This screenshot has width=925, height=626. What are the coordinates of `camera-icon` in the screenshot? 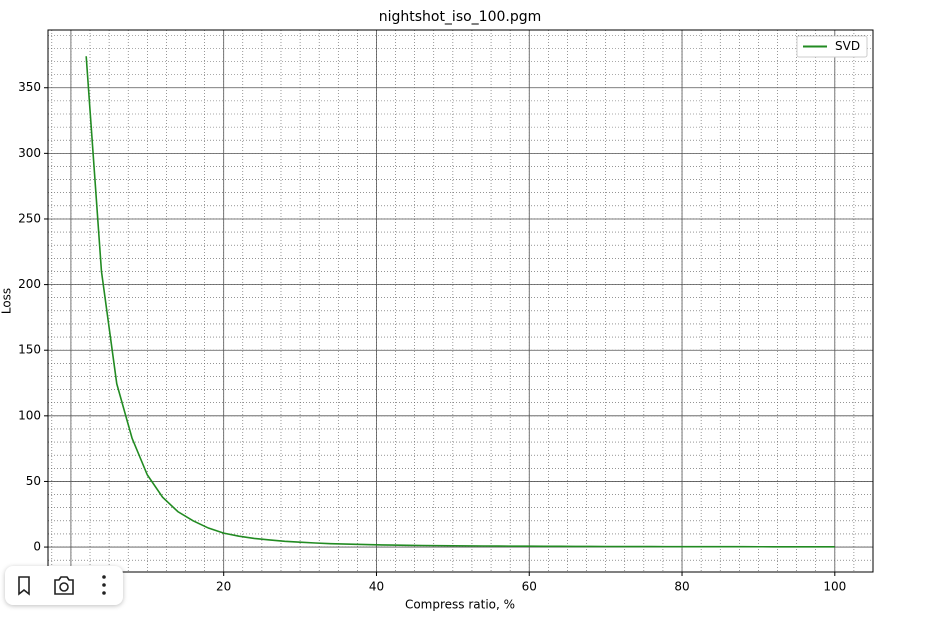 It's located at (64, 585).